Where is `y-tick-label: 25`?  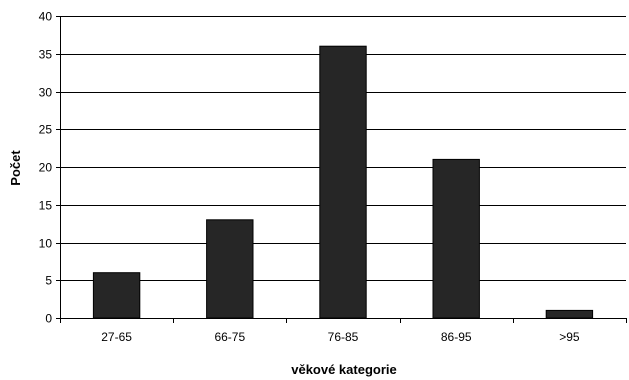 y-tick-label: 25 is located at coordinates (46, 130).